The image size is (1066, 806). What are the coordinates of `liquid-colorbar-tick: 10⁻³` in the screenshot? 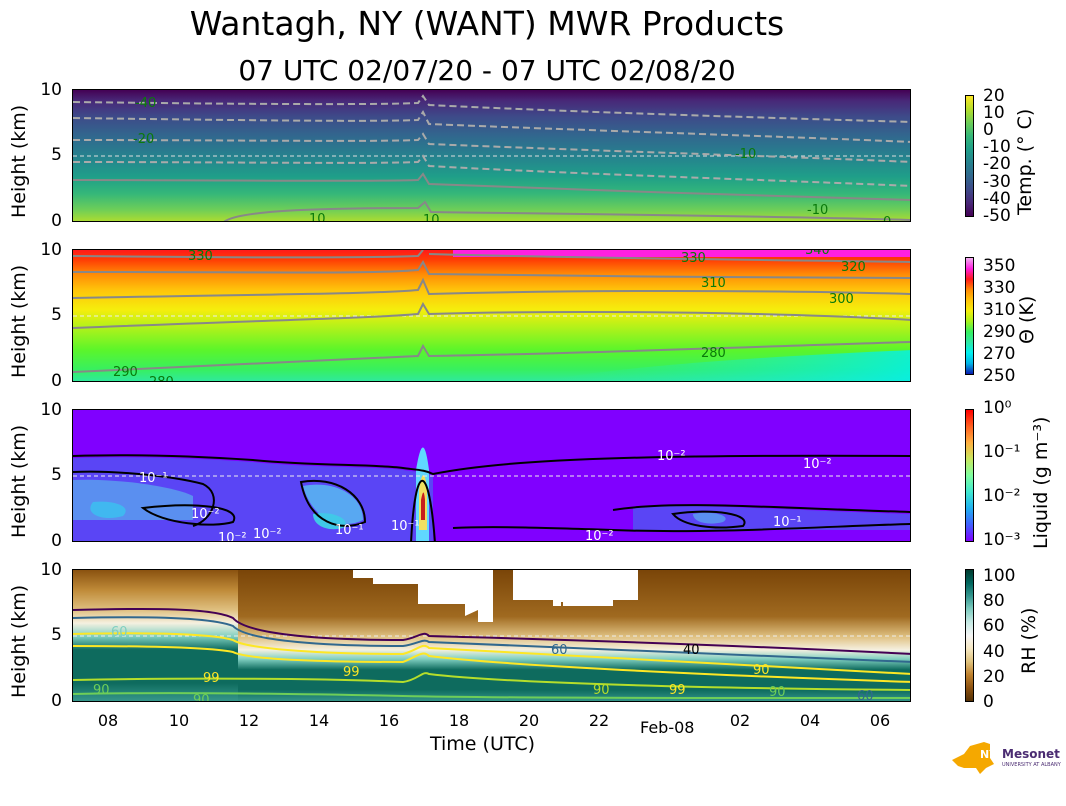 It's located at (1002, 540).